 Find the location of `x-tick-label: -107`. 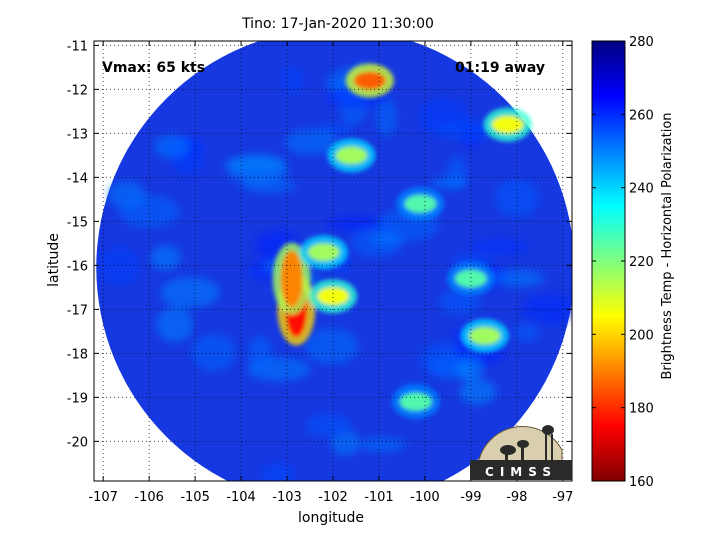

x-tick-label: -107 is located at coordinates (103, 497).